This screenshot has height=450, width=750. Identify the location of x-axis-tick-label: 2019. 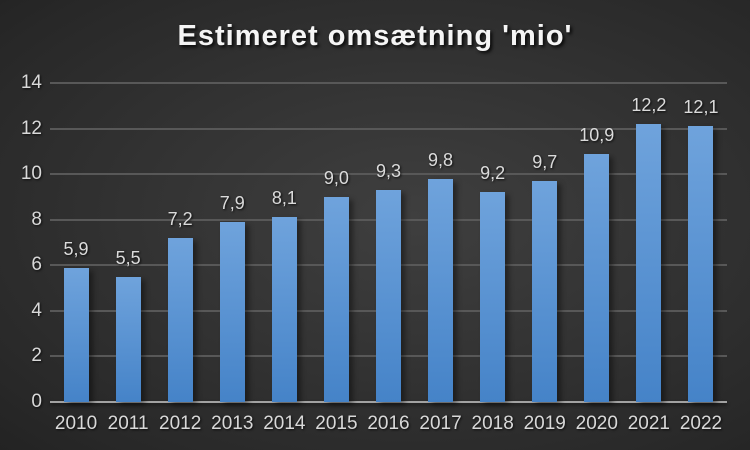
(544, 423).